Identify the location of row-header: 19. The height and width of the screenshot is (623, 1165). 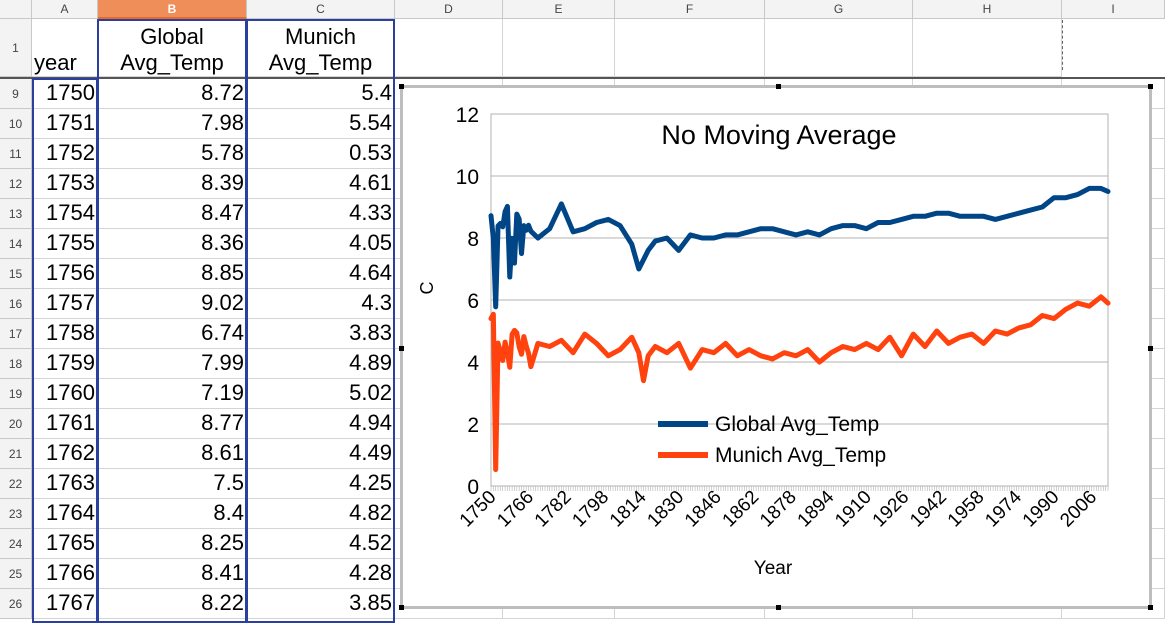
(16, 394).